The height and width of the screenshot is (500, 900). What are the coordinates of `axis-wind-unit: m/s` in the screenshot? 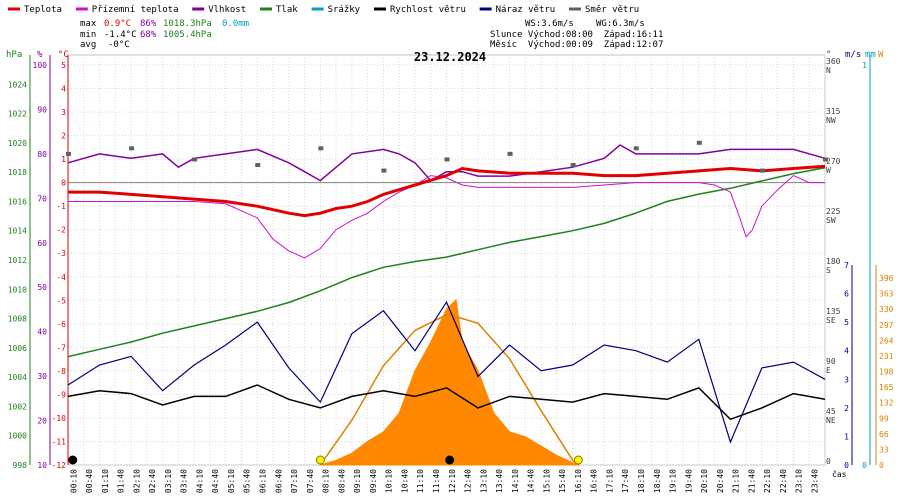 It's located at (853, 55).